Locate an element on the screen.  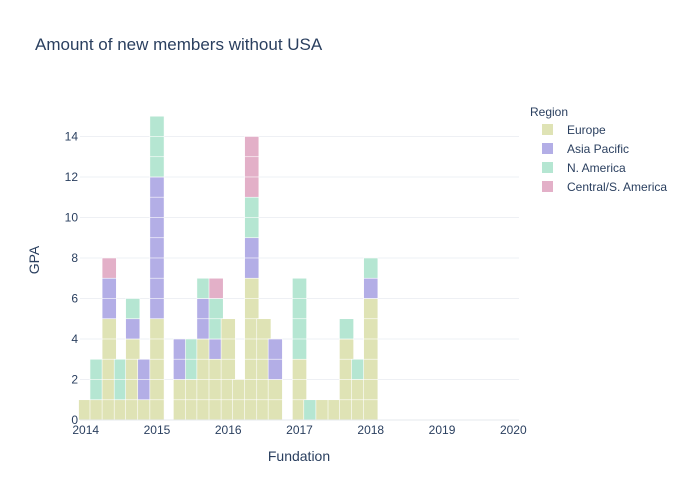
x-ticks: 2014 2015 2016 2017 2018 2019 2020 is located at coordinates (299, 430).